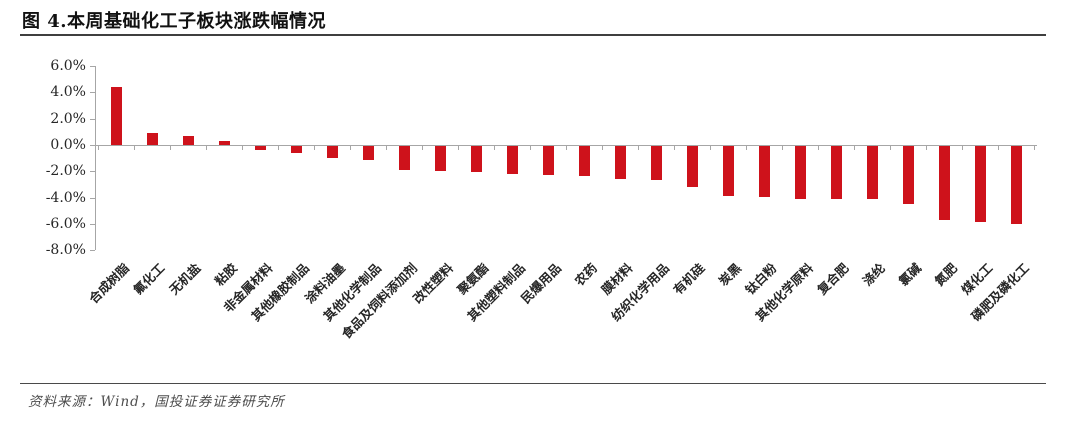  Describe the element at coordinates (836, 172) in the screenshot. I see `bar-复合肥` at that location.